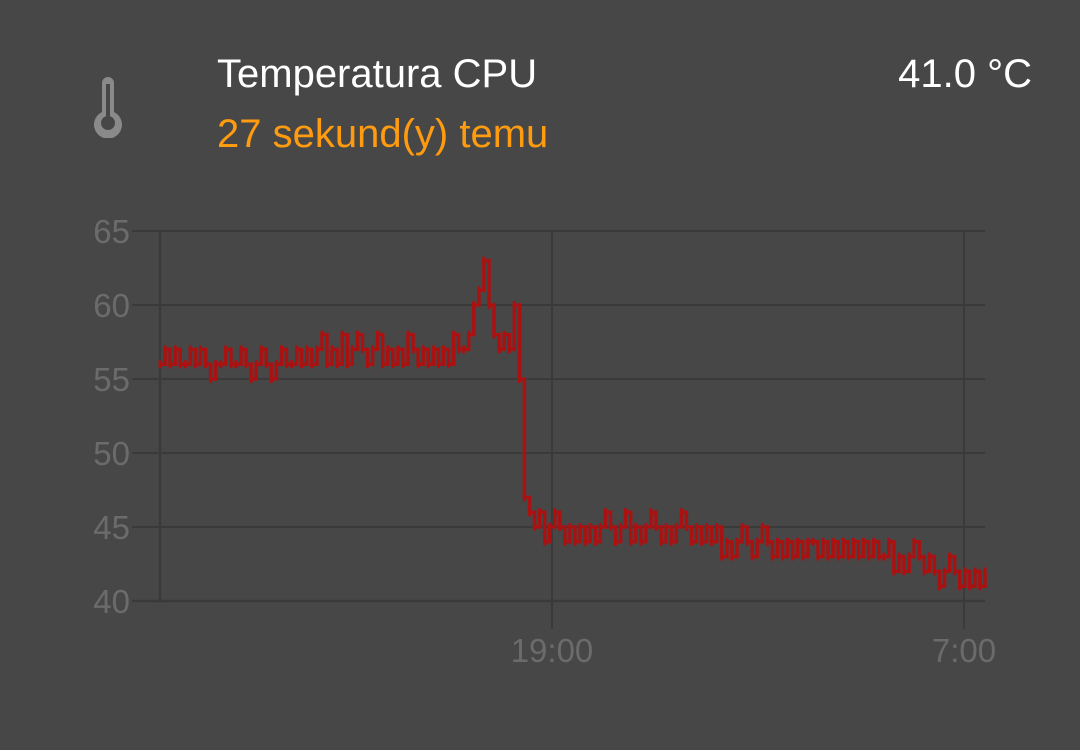 This screenshot has height=750, width=1080. What do you see at coordinates (111, 305) in the screenshot?
I see `y-tick-label: 60` at bounding box center [111, 305].